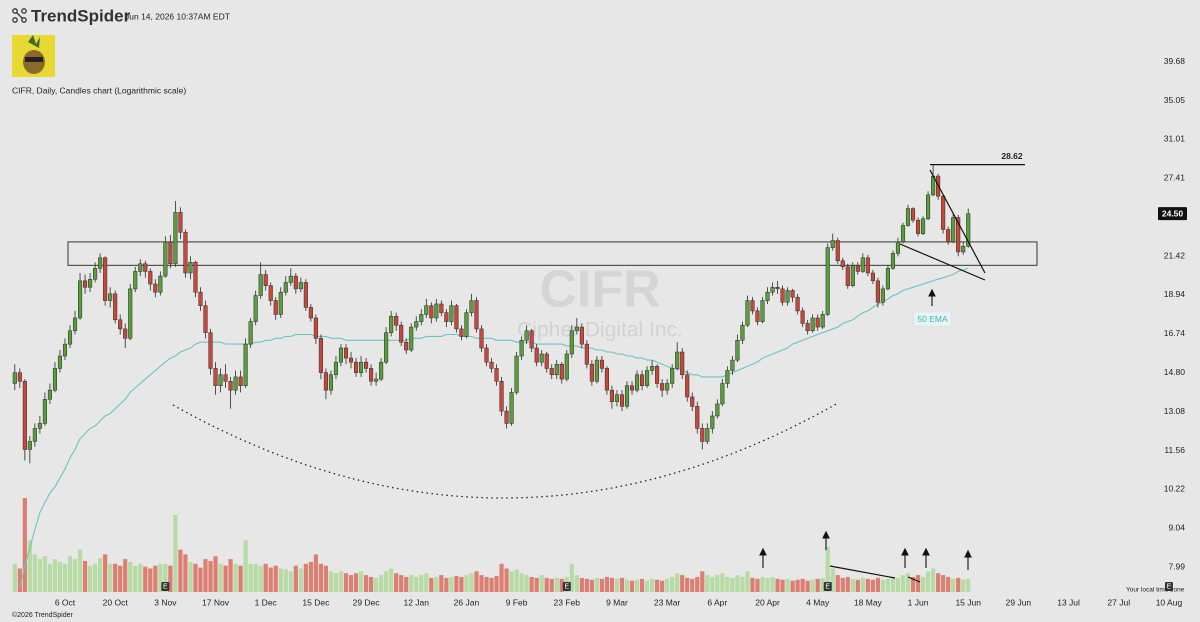 This screenshot has height=622, width=1200. Describe the element at coordinates (367, 602) in the screenshot. I see `x-tick-label: 29 Dec` at that location.